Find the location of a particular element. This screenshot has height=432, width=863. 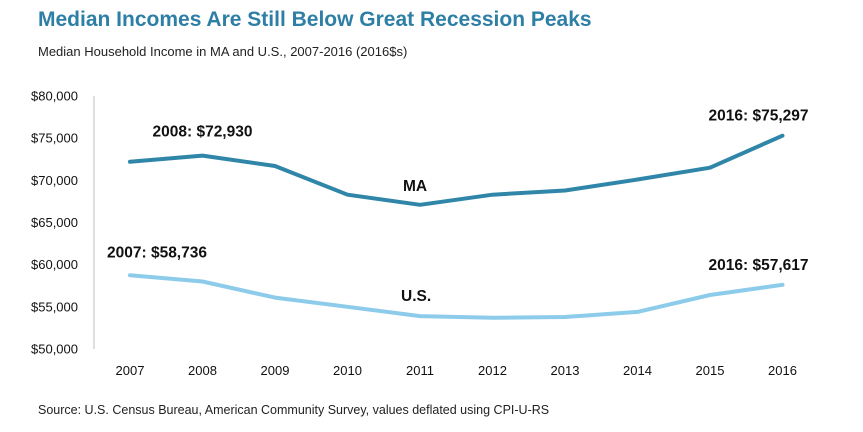

x-tick-label: 2012 is located at coordinates (492, 370).